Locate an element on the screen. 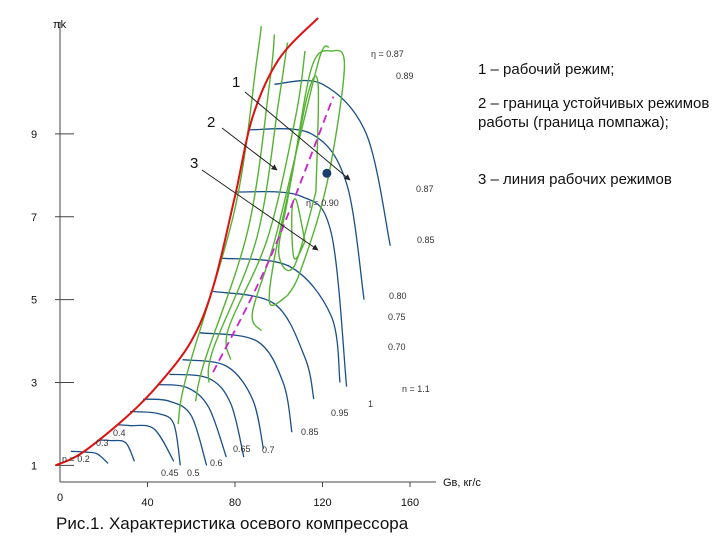 Image resolution: width=720 pixels, height=540 pixels. speed-label: 0.7 is located at coordinates (268, 450).